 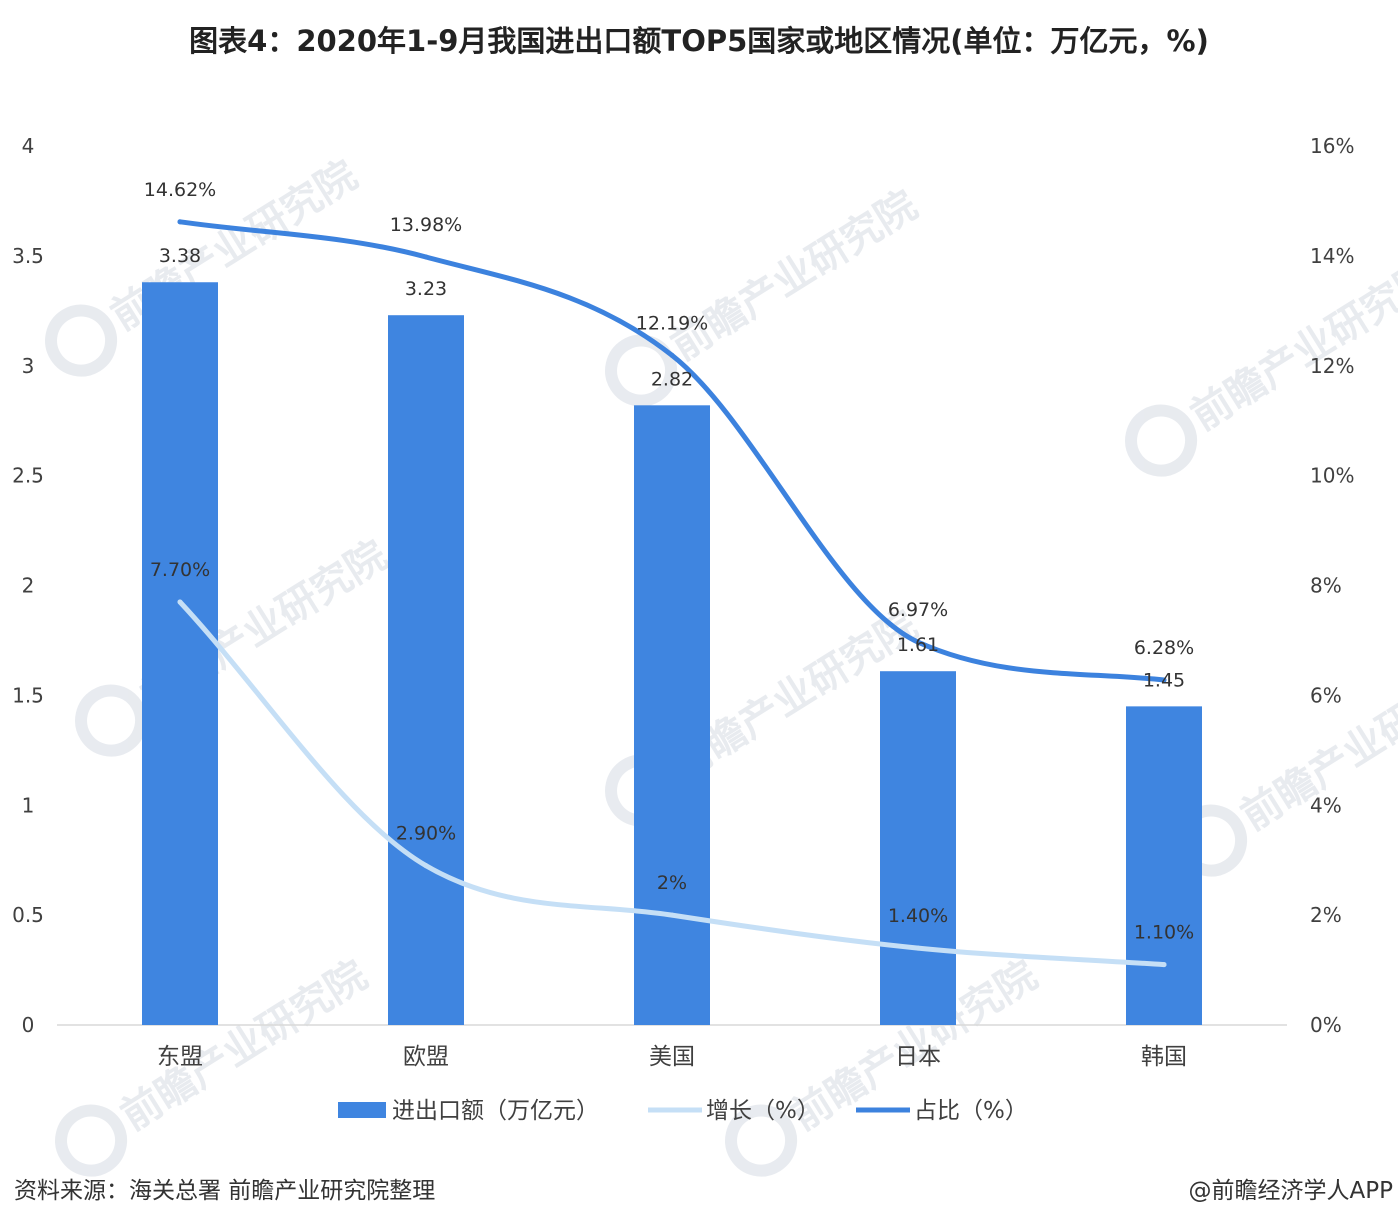 I want to click on y-axis-left: 0 0.5 1 1.5 2 2.5 3 3.5 4, so click(x=28, y=585).